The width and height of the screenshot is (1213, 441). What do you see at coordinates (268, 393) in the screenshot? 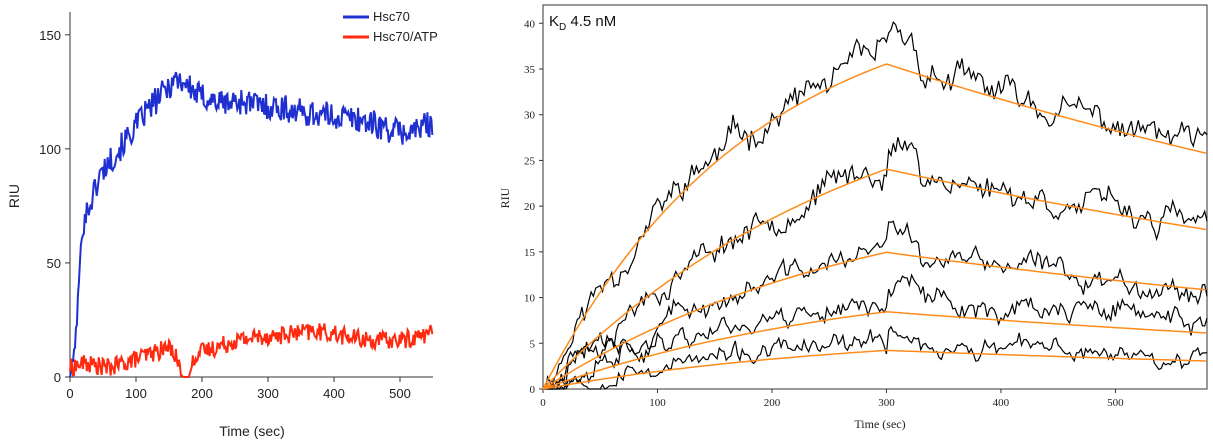
I see `left-x-tick-label: 300` at bounding box center [268, 393].